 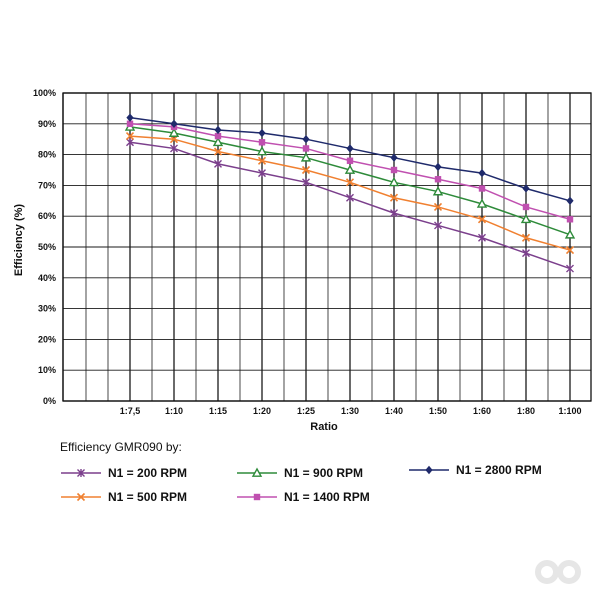 I want to click on watermark-logo, so click(x=558, y=572).